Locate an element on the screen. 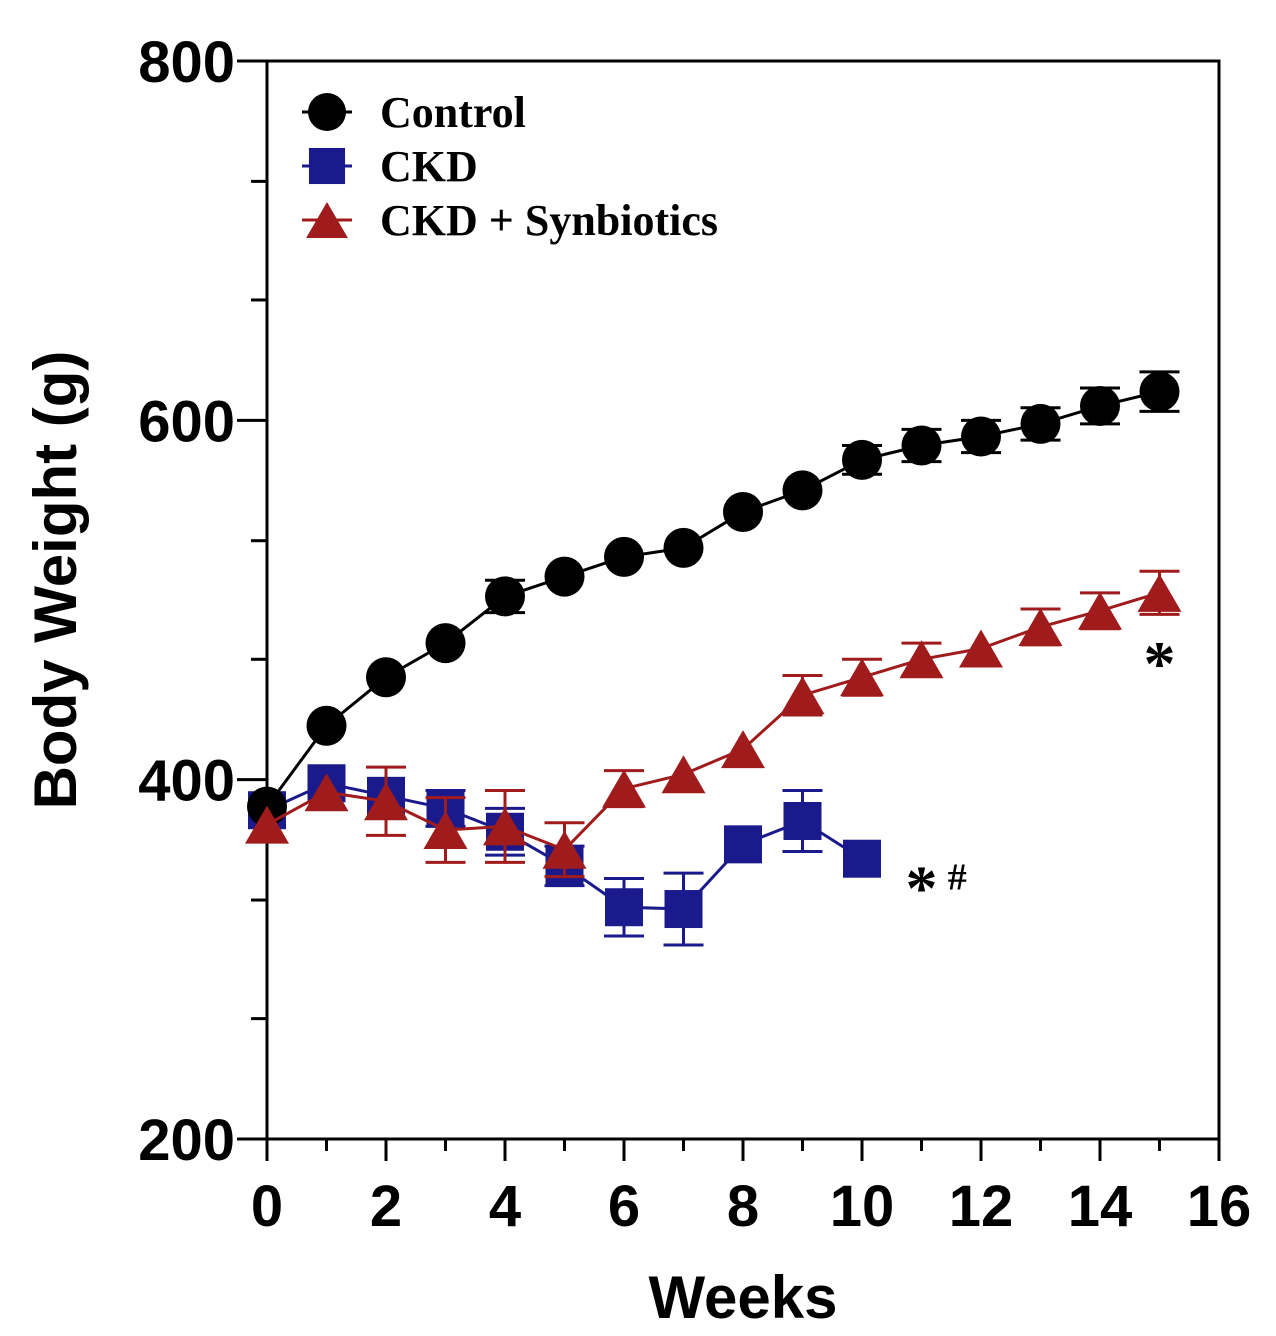 The width and height of the screenshot is (1276, 1336). x-tick-label: 2 is located at coordinates (386, 1206).